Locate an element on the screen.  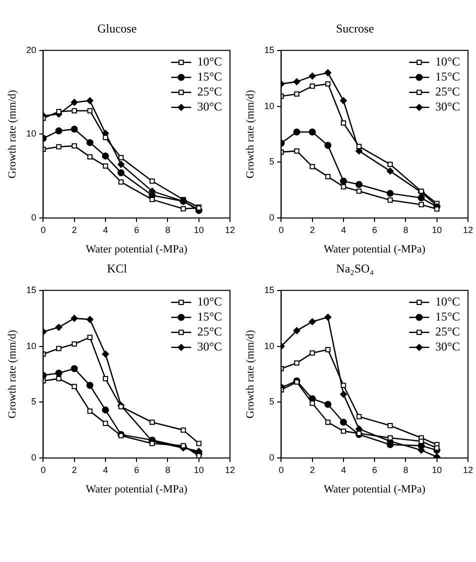
chart-title: Na₂SO₄ is located at coordinates (355, 268).